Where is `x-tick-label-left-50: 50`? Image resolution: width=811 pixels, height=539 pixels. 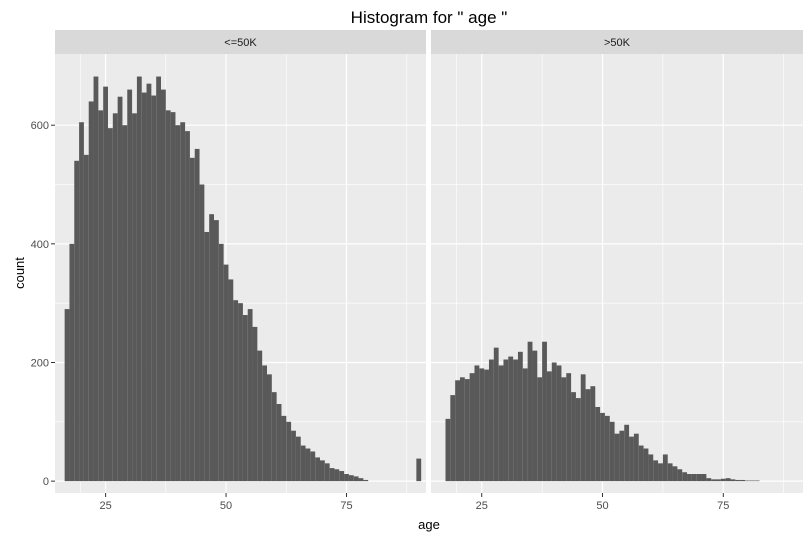
x-tick-label-left-50: 50 is located at coordinates (226, 506).